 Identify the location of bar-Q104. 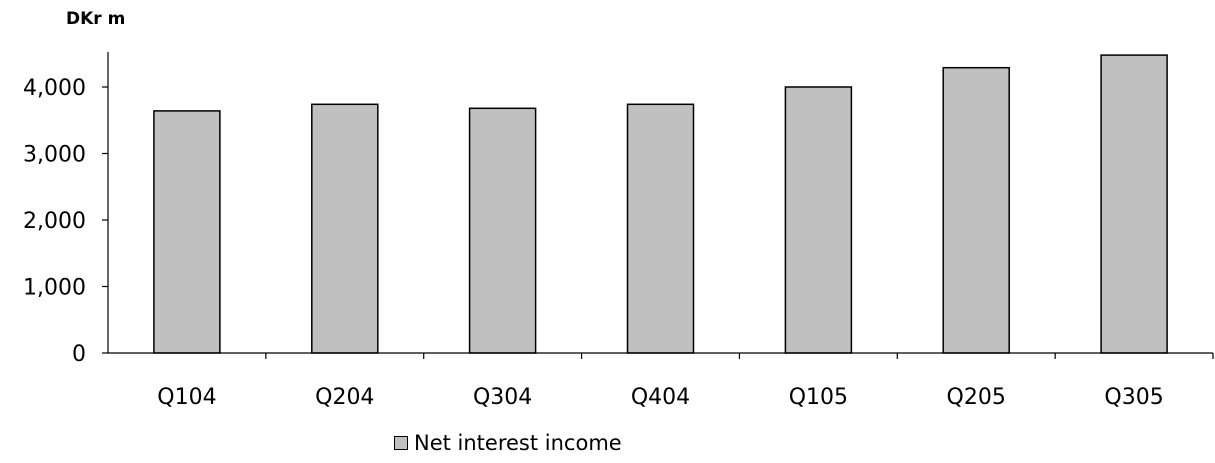
(187, 232).